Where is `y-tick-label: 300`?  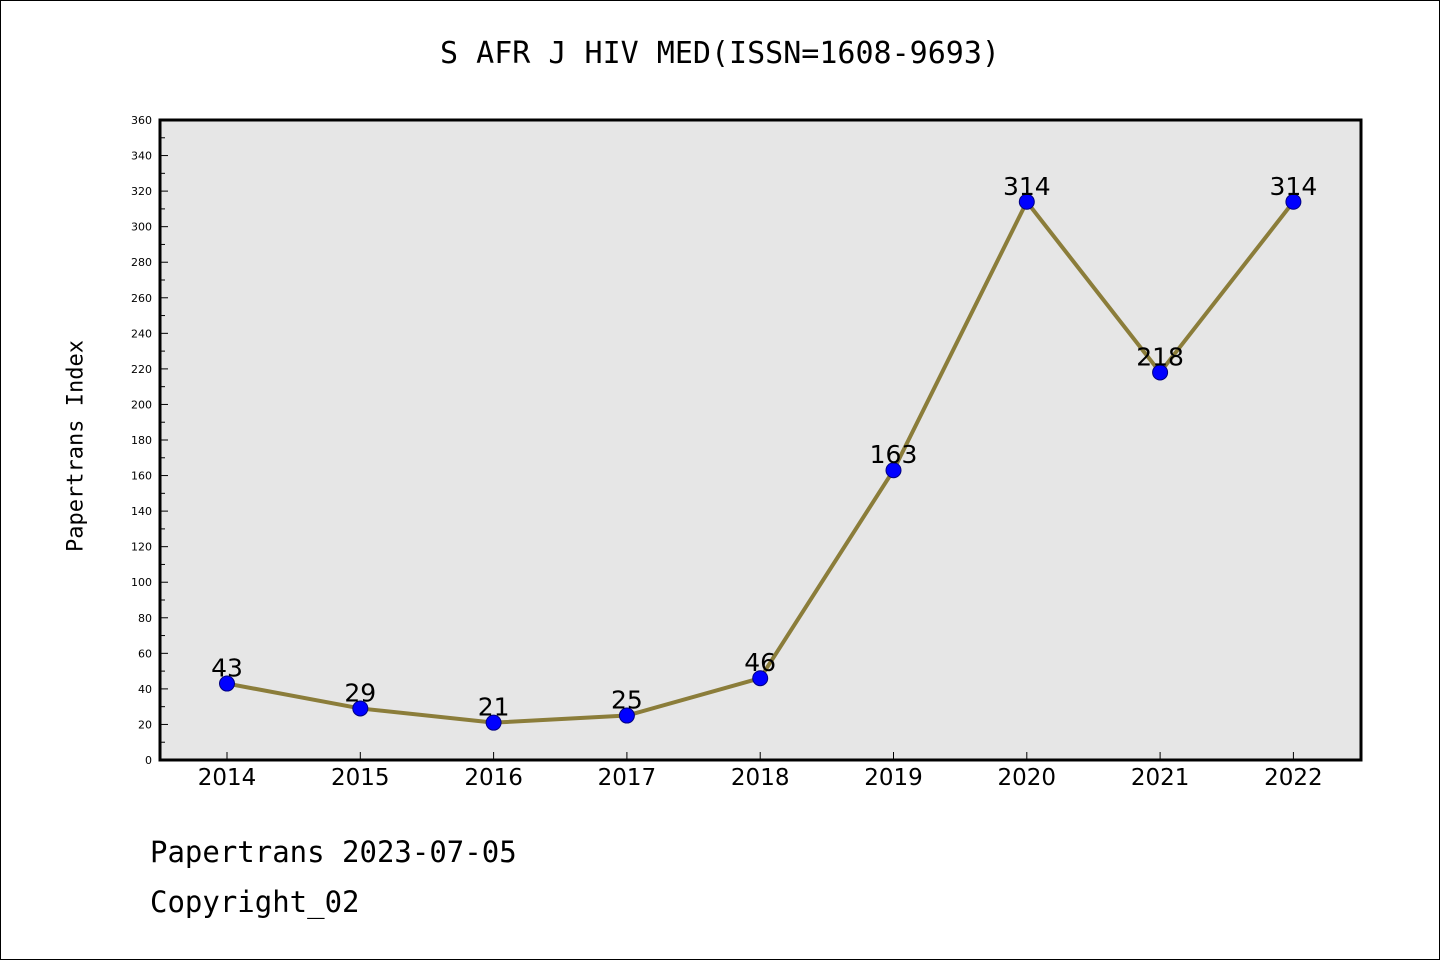
y-tick-label: 300 is located at coordinates (141, 227).